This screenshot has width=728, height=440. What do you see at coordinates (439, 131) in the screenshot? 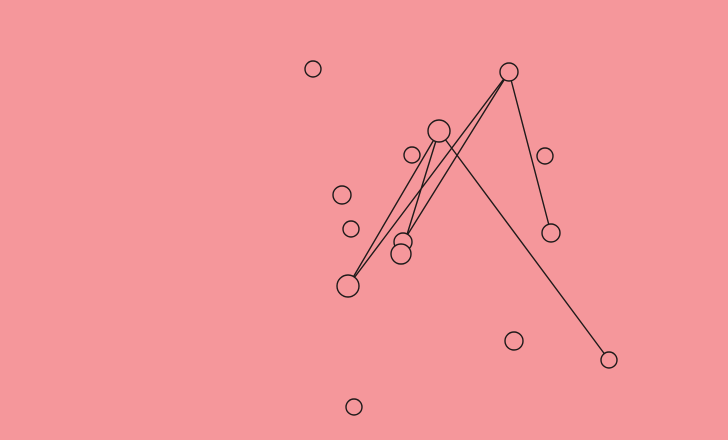
I see `graph-node-n3` at bounding box center [439, 131].